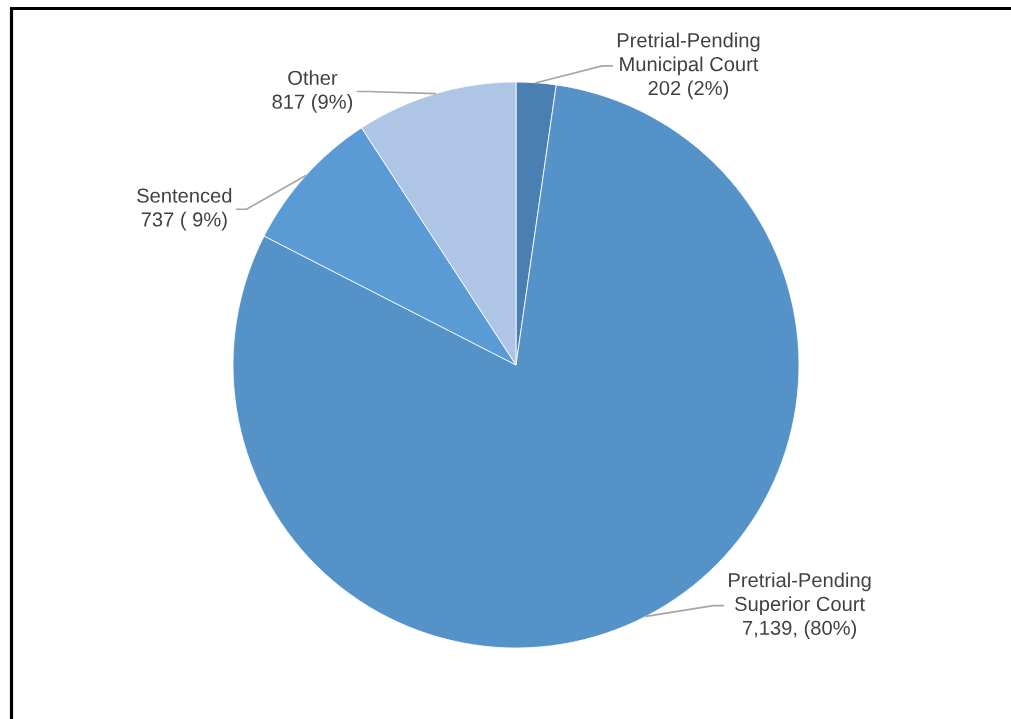 The image size is (1011, 719). I want to click on data-label: 7,139, (80%), so click(800, 629).